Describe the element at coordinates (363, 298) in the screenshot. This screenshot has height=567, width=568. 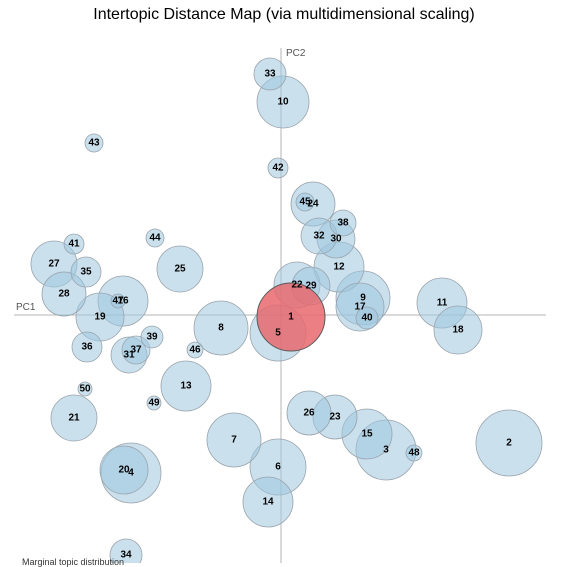
I see `topic-label-9: 9` at that location.